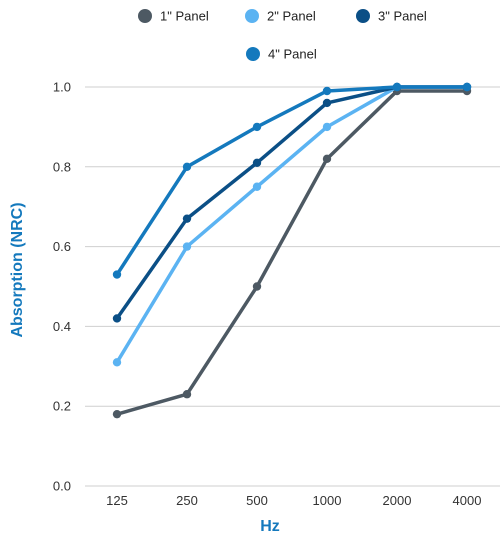 The height and width of the screenshot is (535, 500). Describe the element at coordinates (62, 486) in the screenshot. I see `y-tick-label: 0.0` at that location.